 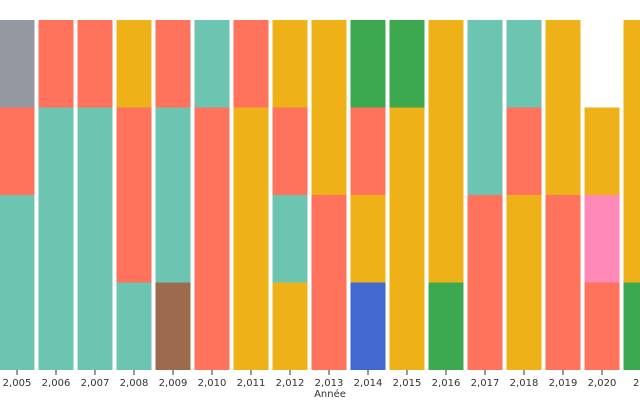 I want to click on x-tick-label: 2,0, so click(x=636, y=383).